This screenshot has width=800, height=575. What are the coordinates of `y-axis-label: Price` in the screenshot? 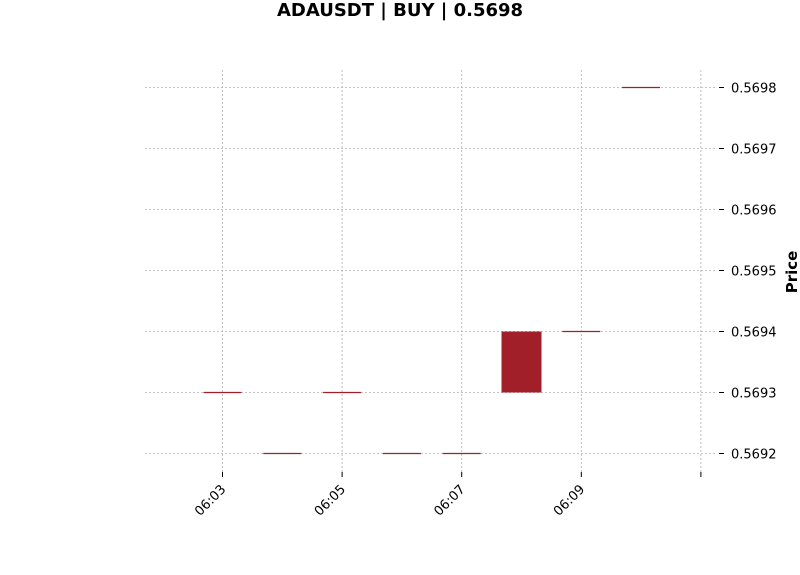 It's located at (791, 272).